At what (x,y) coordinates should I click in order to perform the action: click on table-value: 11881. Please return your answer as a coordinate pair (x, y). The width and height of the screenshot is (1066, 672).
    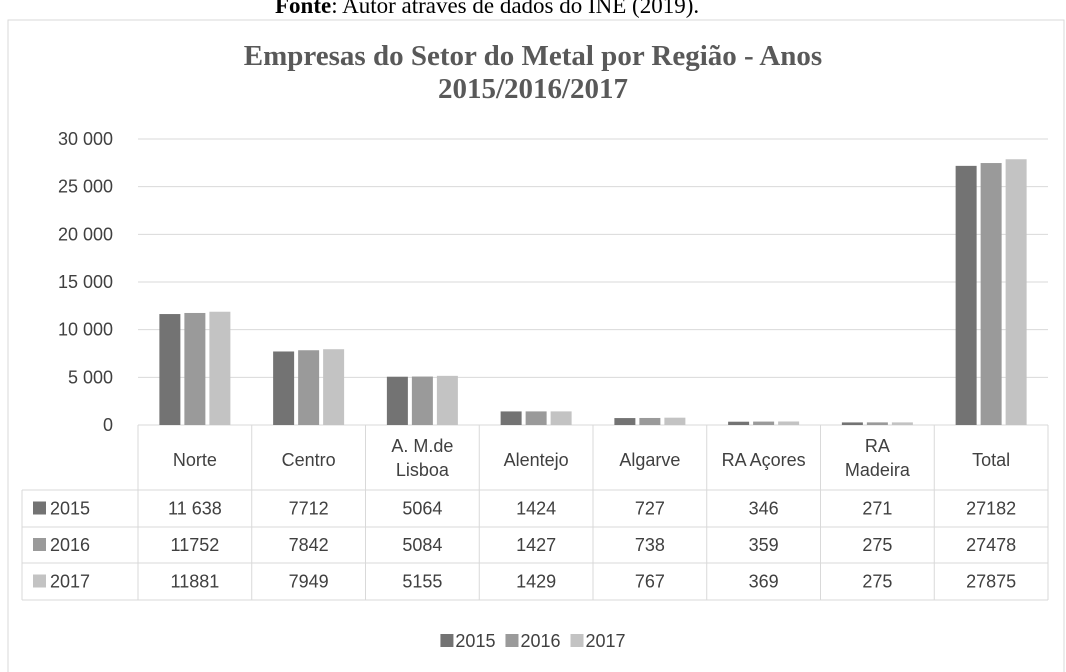
    Looking at the image, I should click on (195, 582).